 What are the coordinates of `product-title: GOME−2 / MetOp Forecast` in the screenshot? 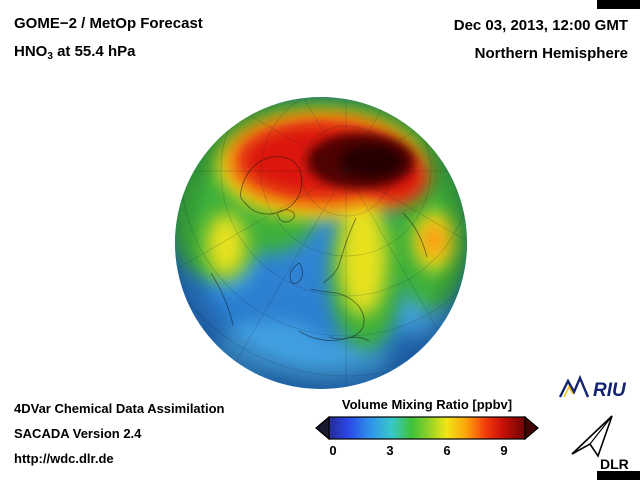 It's located at (108, 23).